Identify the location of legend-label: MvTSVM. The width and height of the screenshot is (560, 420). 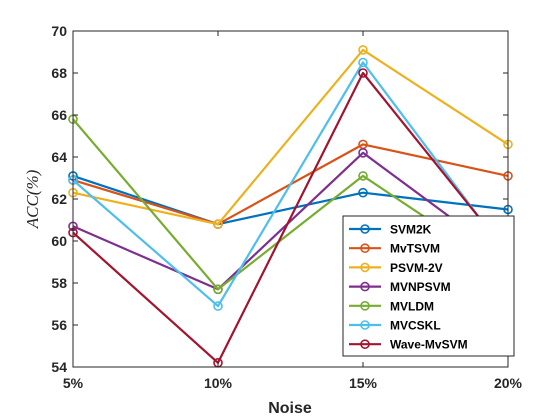
(415, 249).